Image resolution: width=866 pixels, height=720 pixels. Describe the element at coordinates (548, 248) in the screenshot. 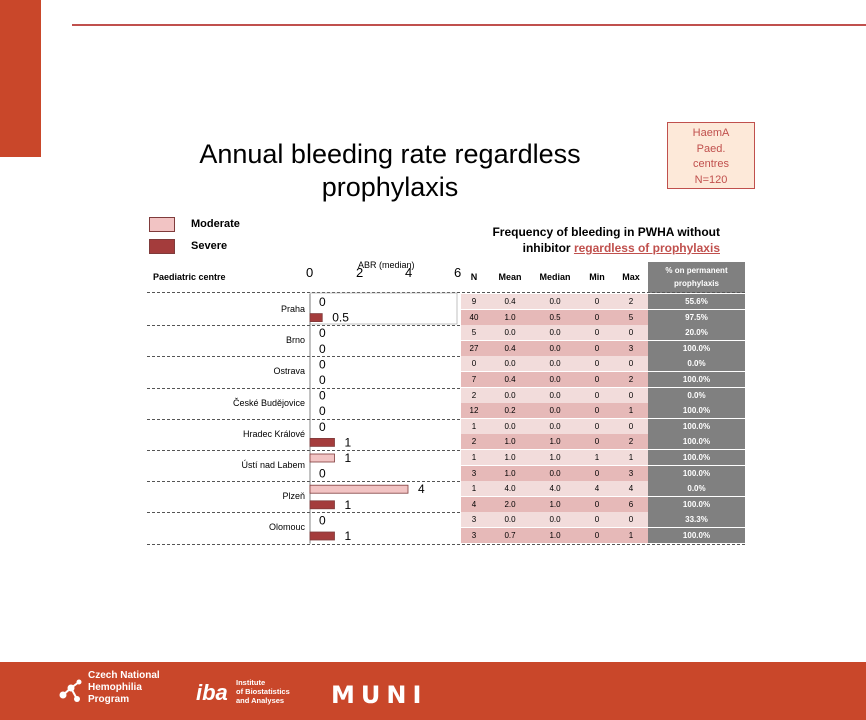

I see `table-title-prefix: inhibitor` at that location.